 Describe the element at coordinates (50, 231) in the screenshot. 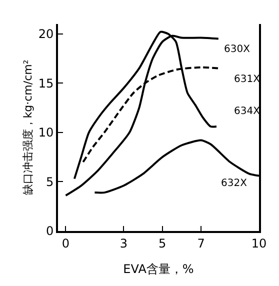

I see `y-tick-label: 0` at that location.